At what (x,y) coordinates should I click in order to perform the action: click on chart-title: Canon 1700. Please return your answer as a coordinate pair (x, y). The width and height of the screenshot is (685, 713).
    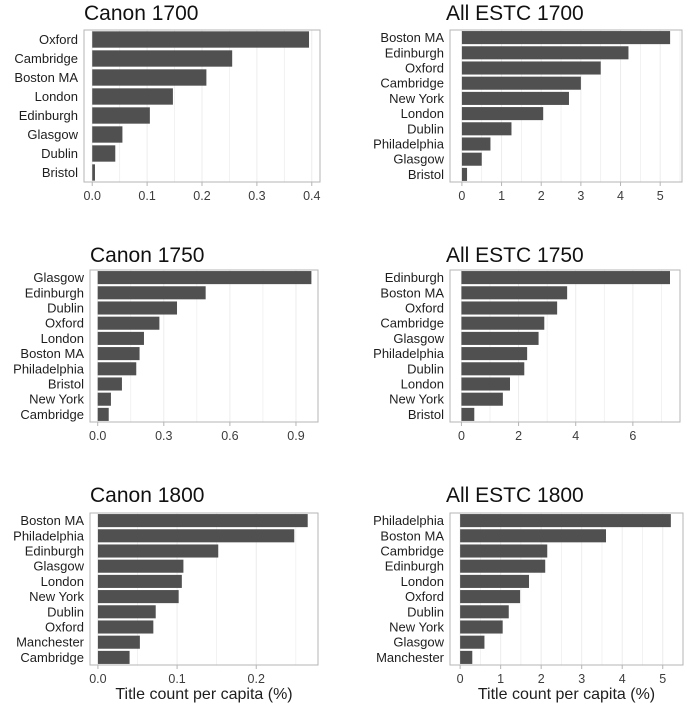
    Looking at the image, I should click on (141, 13).